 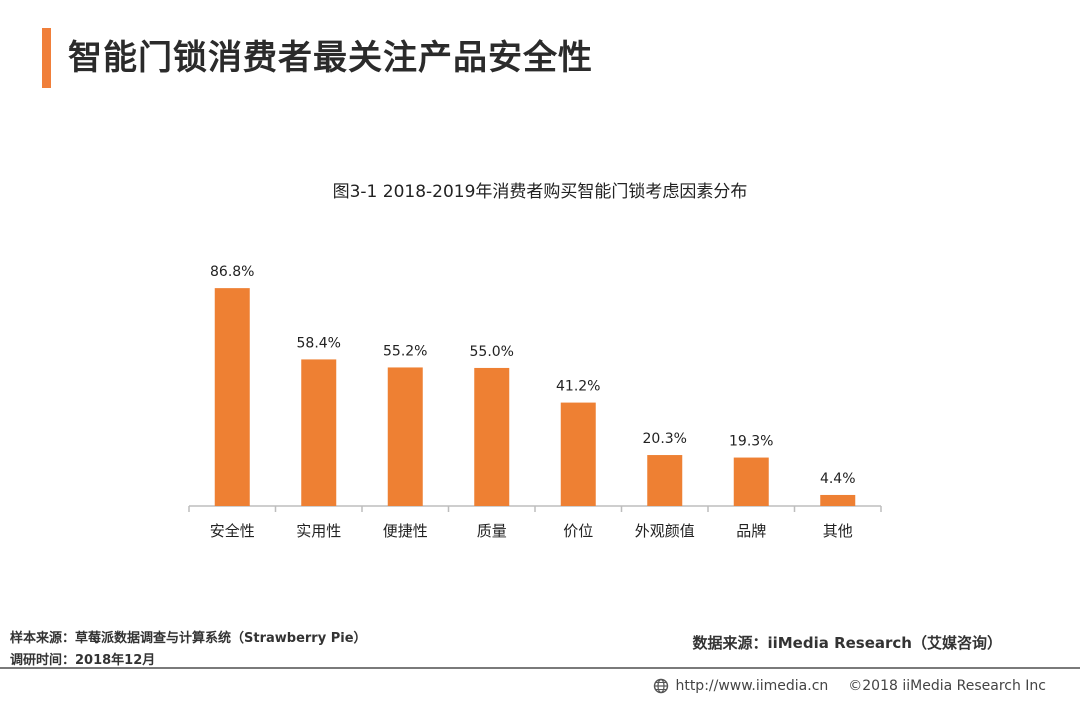 What do you see at coordinates (665, 531) in the screenshot?
I see `category-label-6: 外观颜值` at bounding box center [665, 531].